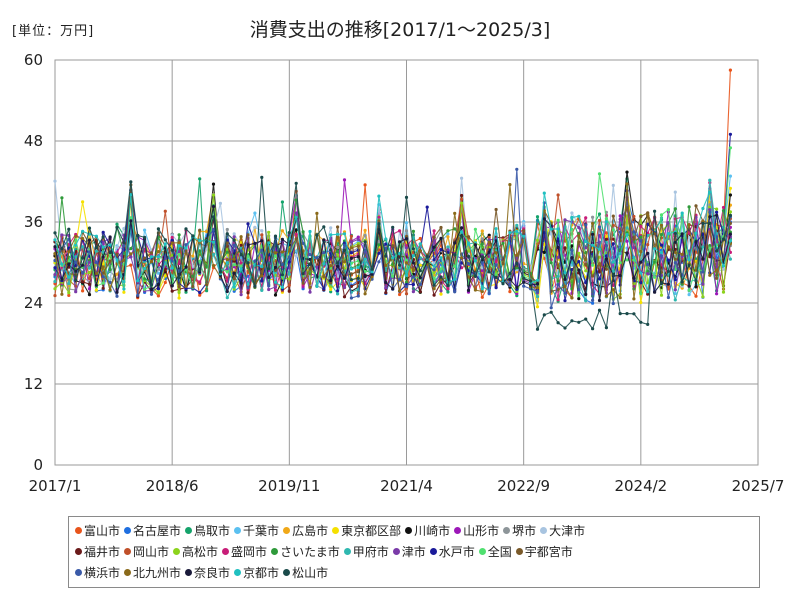  Describe the element at coordinates (452, 551) in the screenshot. I see `legend-entry: 水戸市` at that location.